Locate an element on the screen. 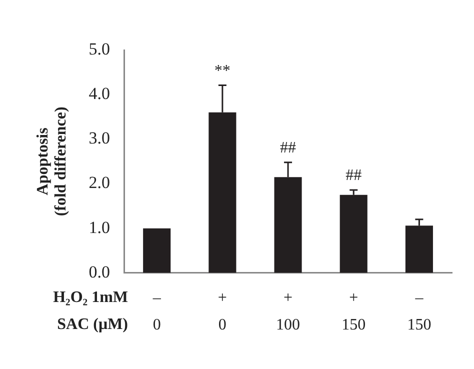 The image size is (474, 369). y-tick-label: 4.0 is located at coordinates (99, 94).